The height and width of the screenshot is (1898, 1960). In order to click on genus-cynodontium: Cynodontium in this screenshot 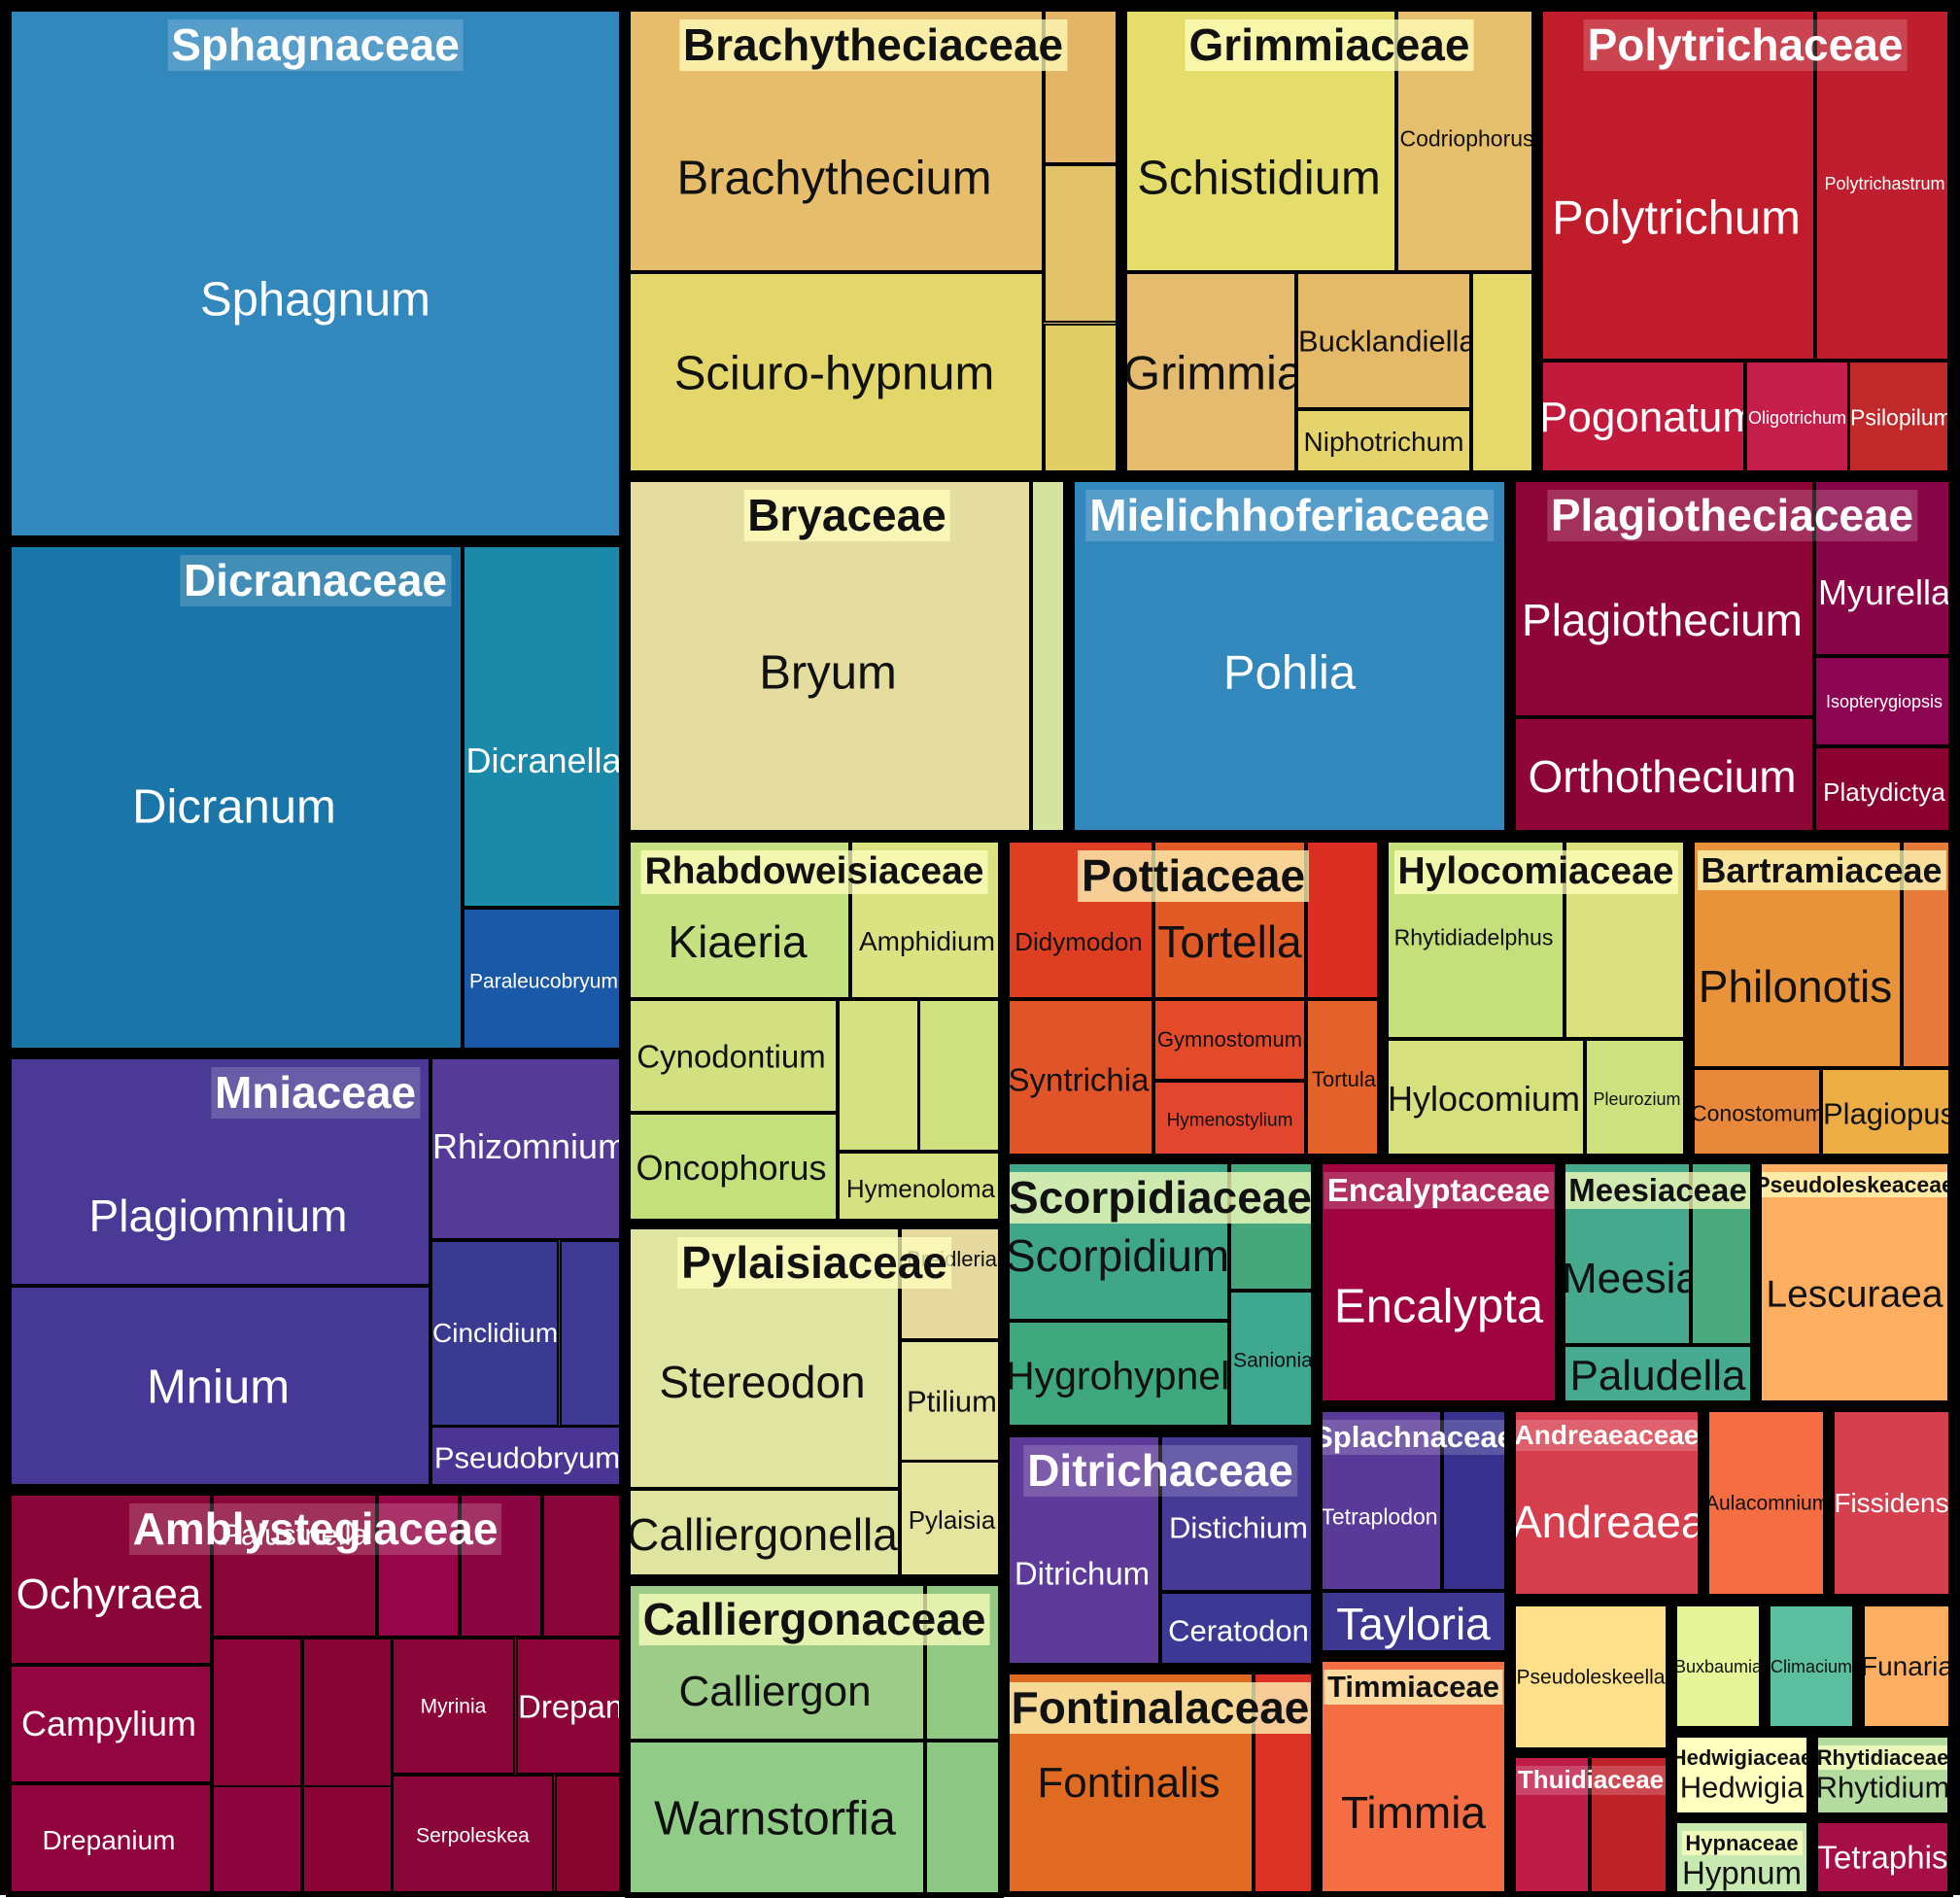, I will do `click(734, 1056)`.